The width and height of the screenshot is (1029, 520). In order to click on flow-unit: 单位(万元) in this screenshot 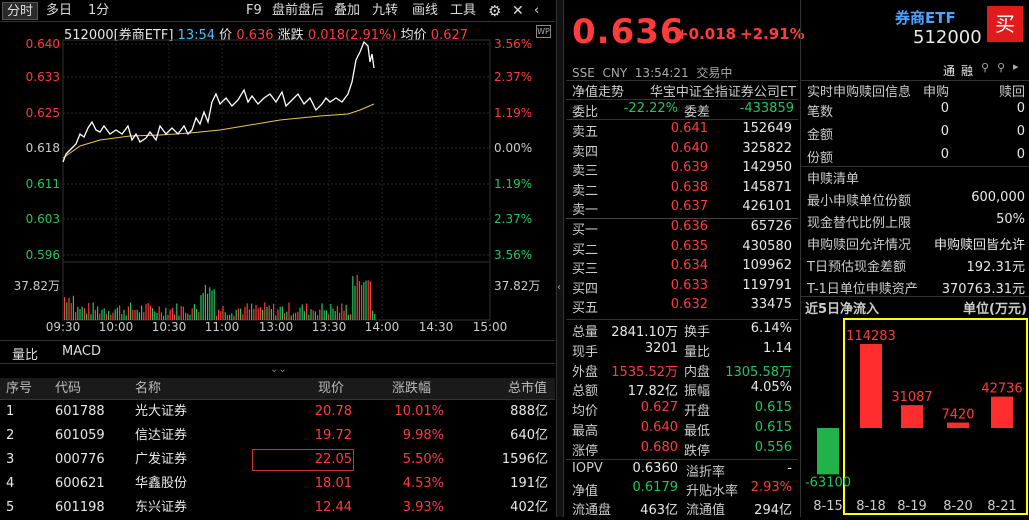, I will do `click(995, 309)`.